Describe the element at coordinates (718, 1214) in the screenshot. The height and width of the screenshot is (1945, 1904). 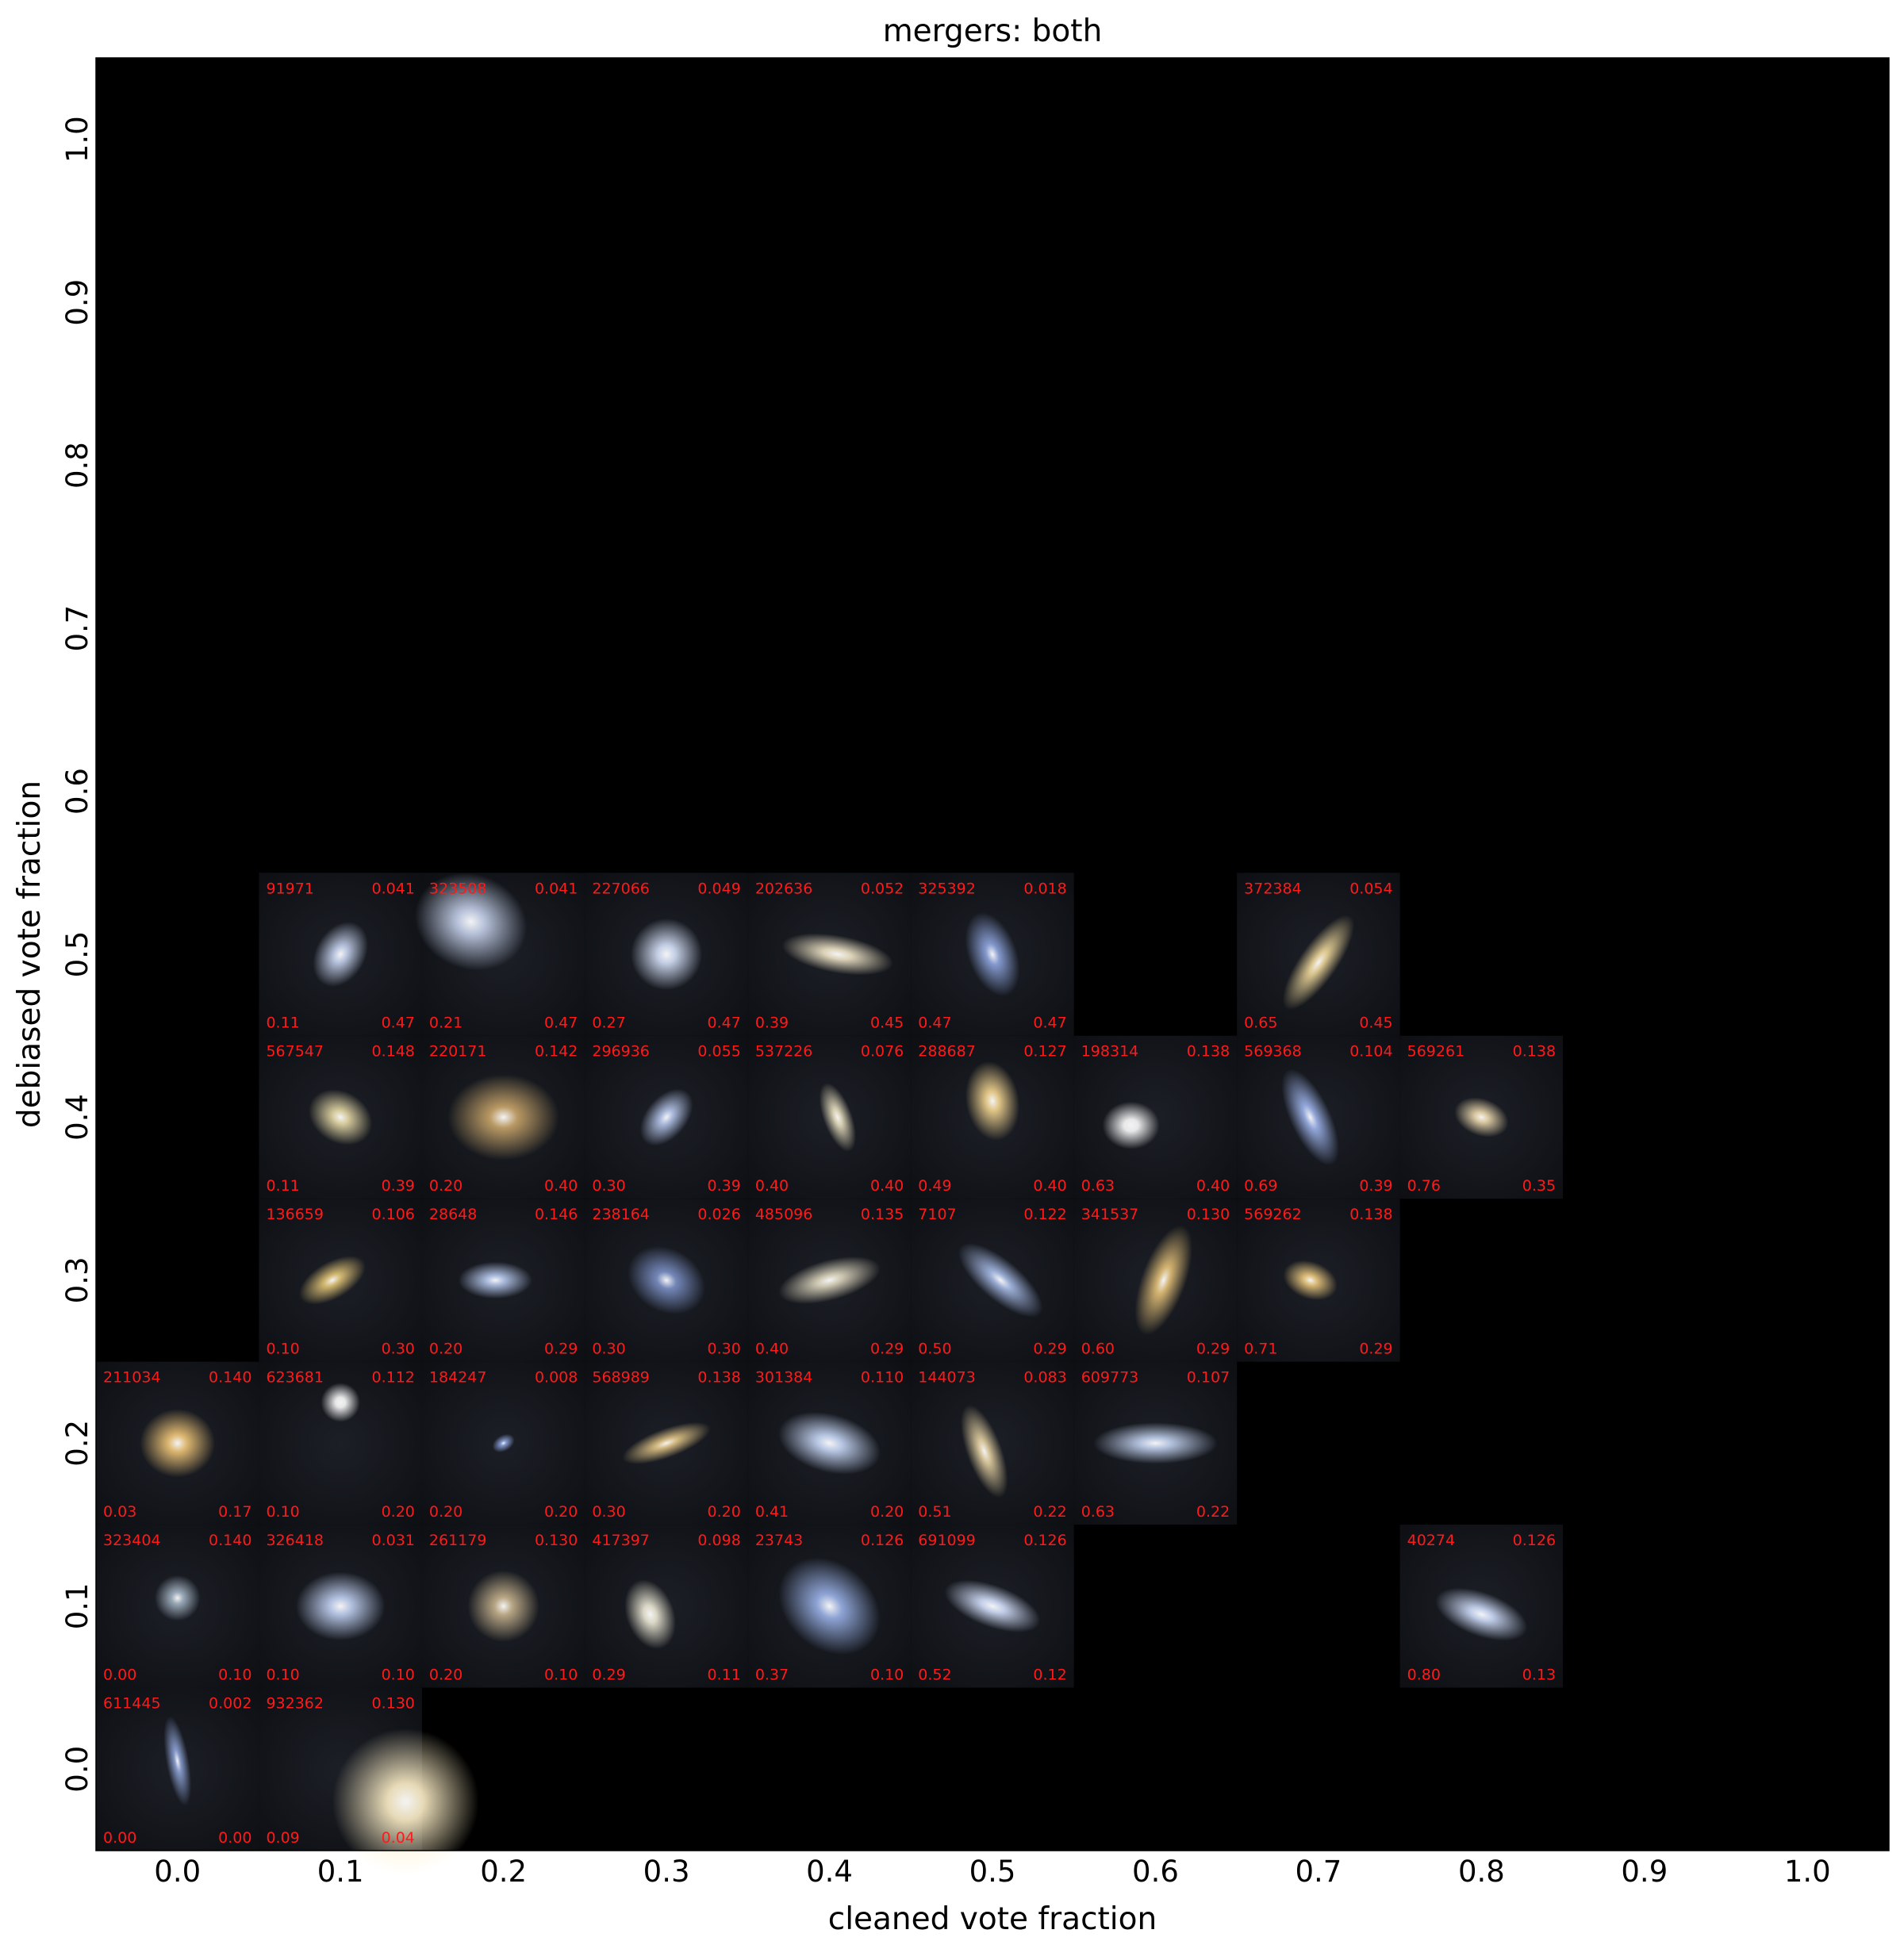
I see `cell-value: 0.026` at that location.